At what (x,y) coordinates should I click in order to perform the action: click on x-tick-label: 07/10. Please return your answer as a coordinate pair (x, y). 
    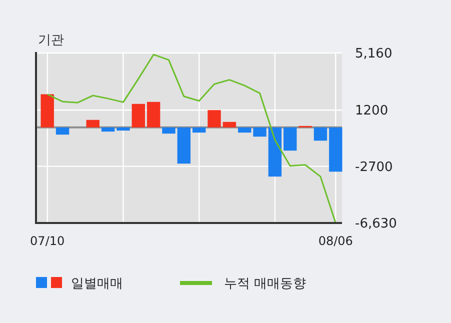
    Looking at the image, I should click on (47, 241).